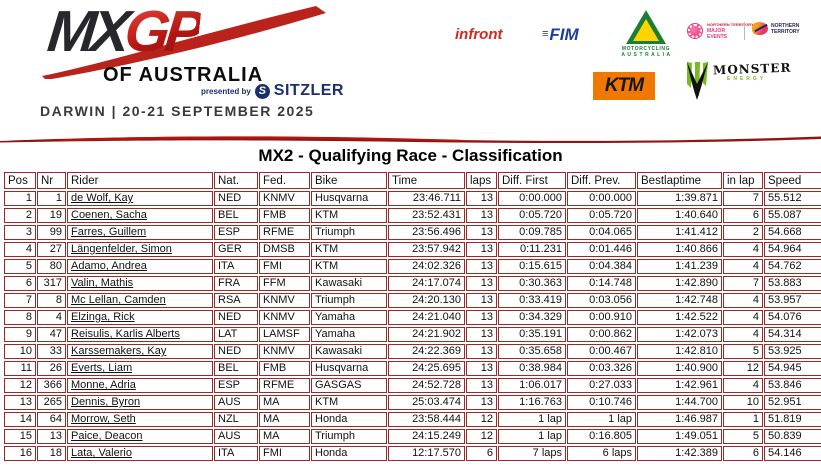  What do you see at coordinates (51, 419) in the screenshot?
I see `table-cell: 64` at bounding box center [51, 419].